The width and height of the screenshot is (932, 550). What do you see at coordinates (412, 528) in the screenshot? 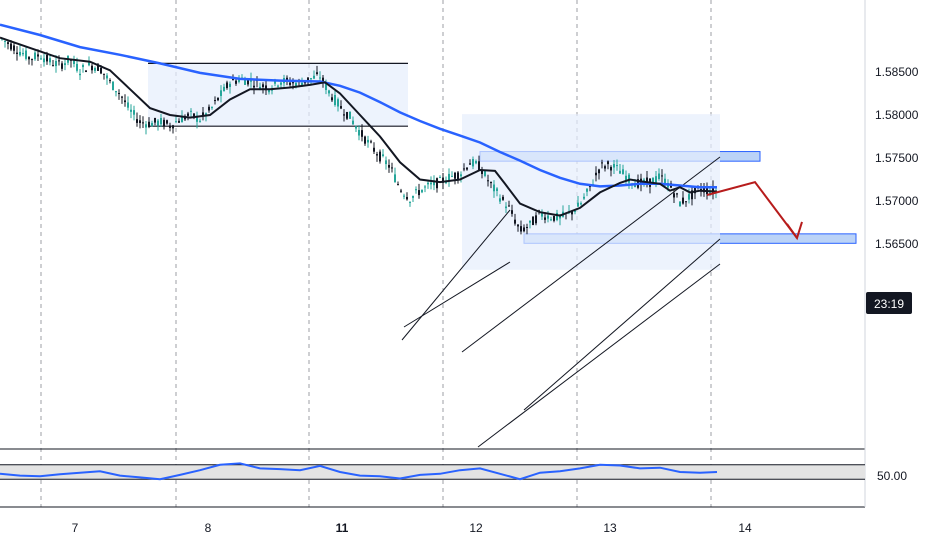
I see `time-axis: 7 8 11 12 13 14` at bounding box center [412, 528].